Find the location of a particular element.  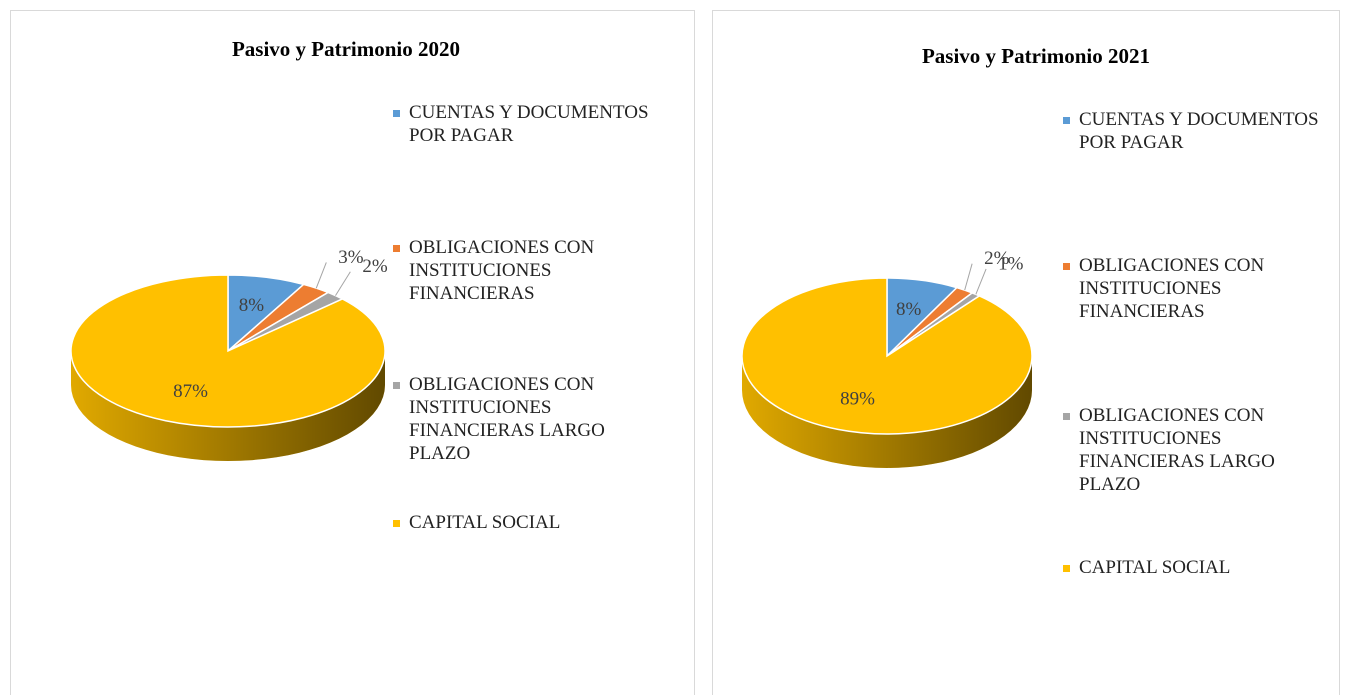

chart-title: Pasivo y Patrimonio 2020 is located at coordinates (346, 49).